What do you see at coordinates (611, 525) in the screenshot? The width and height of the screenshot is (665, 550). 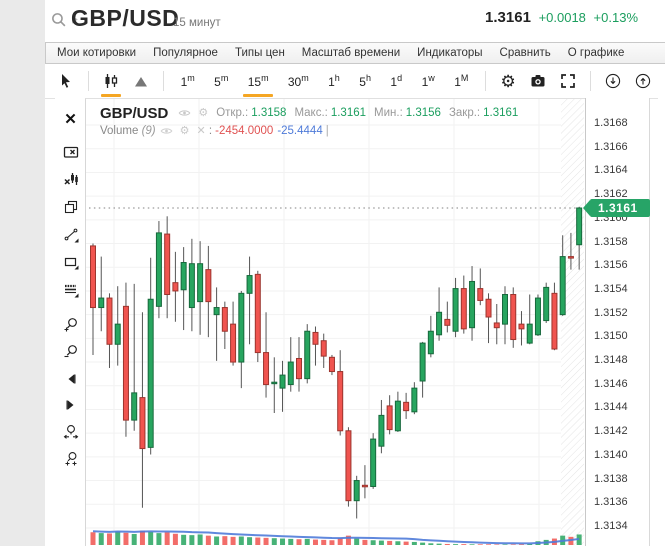 I see `axis-label-1.3134: 1.3134` at bounding box center [611, 525].